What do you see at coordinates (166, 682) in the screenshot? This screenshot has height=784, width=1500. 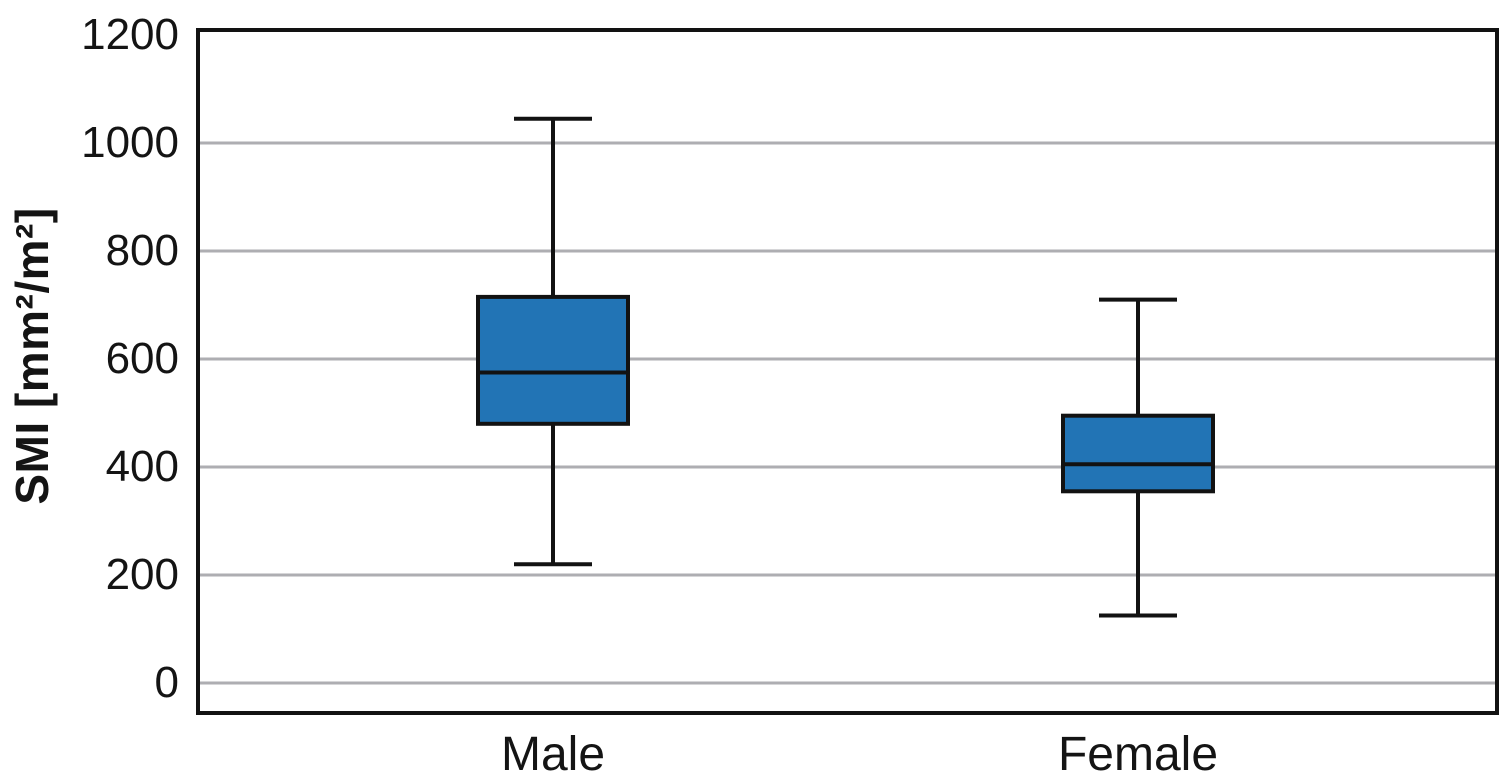 I see `y-tick-label: 0` at bounding box center [166, 682].